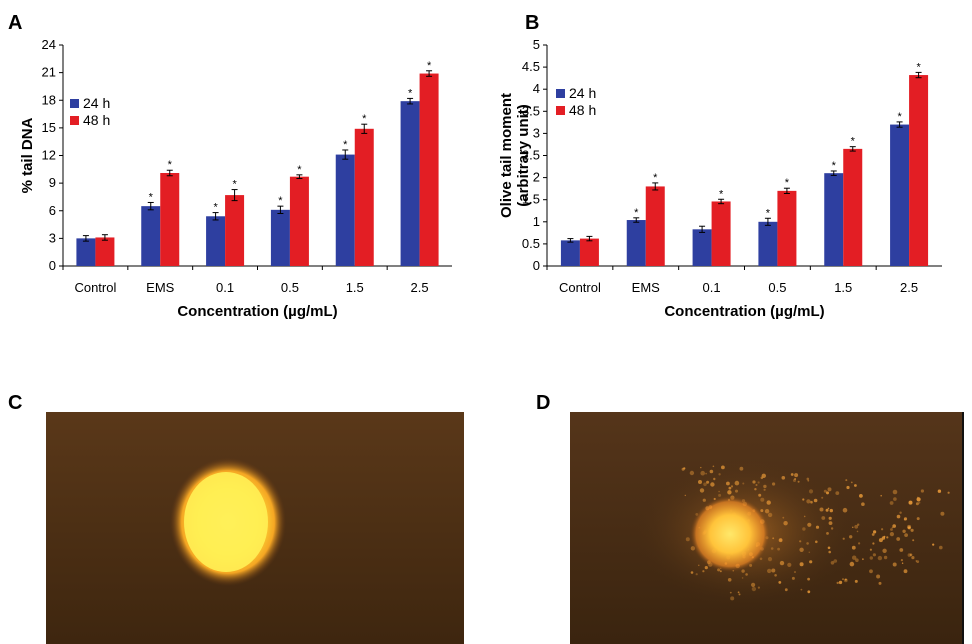 This screenshot has height=644, width=972. What do you see at coordinates (655, 226) in the screenshot?
I see `bar-48h-EMS` at bounding box center [655, 226].